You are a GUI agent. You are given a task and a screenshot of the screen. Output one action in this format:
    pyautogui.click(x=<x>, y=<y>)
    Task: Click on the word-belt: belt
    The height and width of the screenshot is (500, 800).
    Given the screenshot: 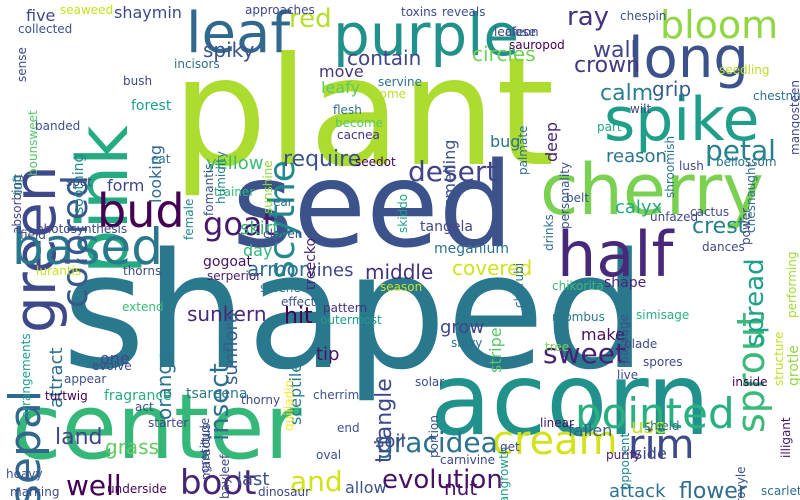 What is the action you would take?
    pyautogui.click(x=578, y=198)
    